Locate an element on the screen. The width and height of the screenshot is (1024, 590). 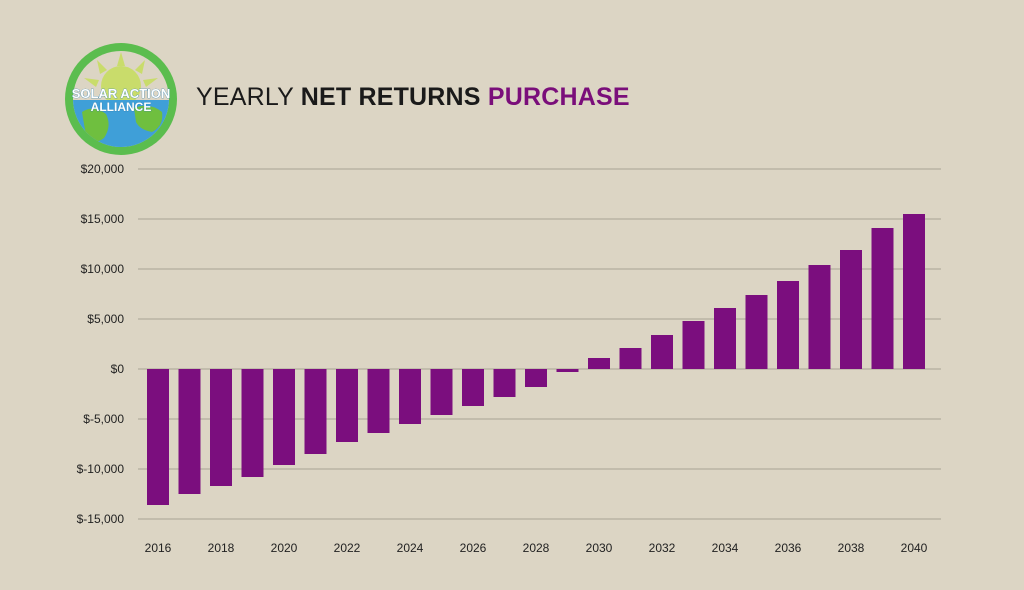
bar-2018 is located at coordinates (221, 427).